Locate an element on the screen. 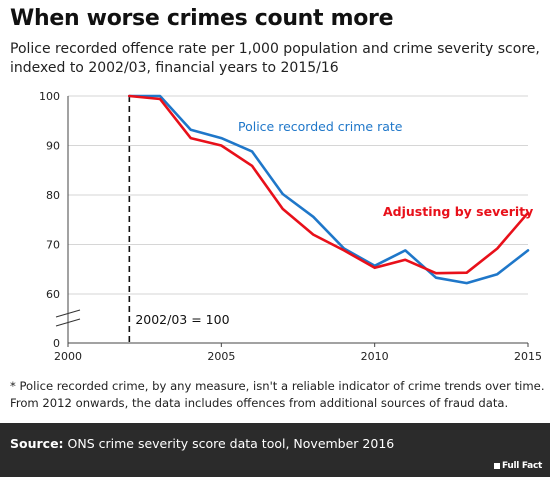 The image size is (550, 477). x-tick-label-2015: 2015 is located at coordinates (528, 356).